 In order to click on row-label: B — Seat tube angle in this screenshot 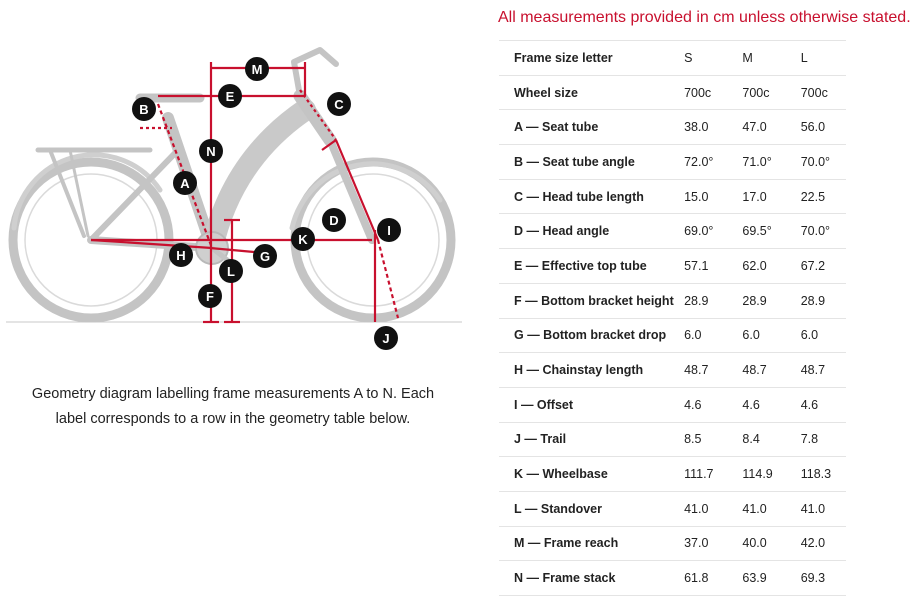, I will do `click(574, 161)`.